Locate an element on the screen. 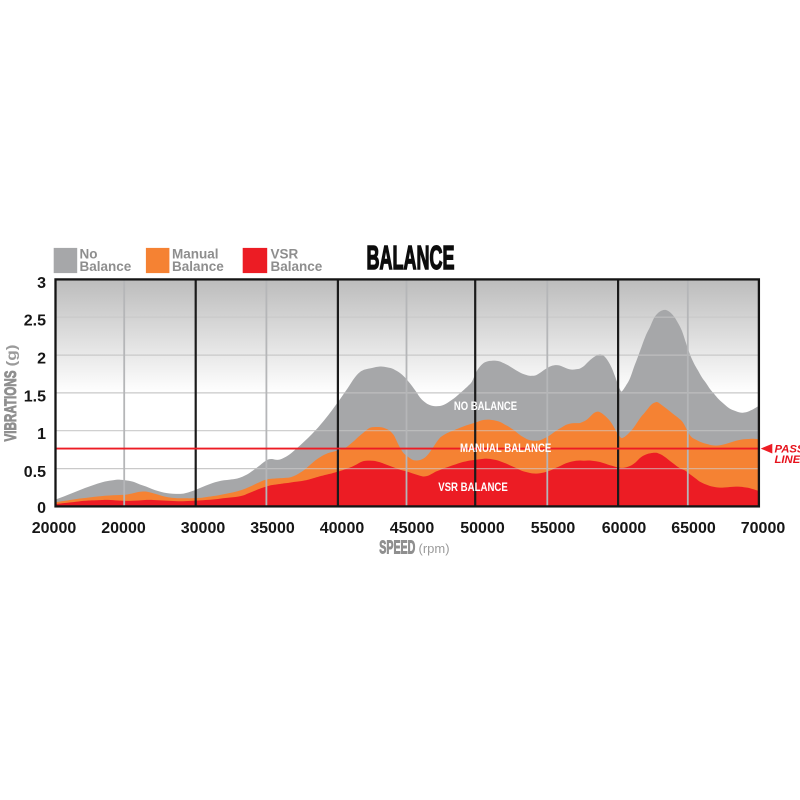  svg-text: (rpm) is located at coordinates (434, 548).